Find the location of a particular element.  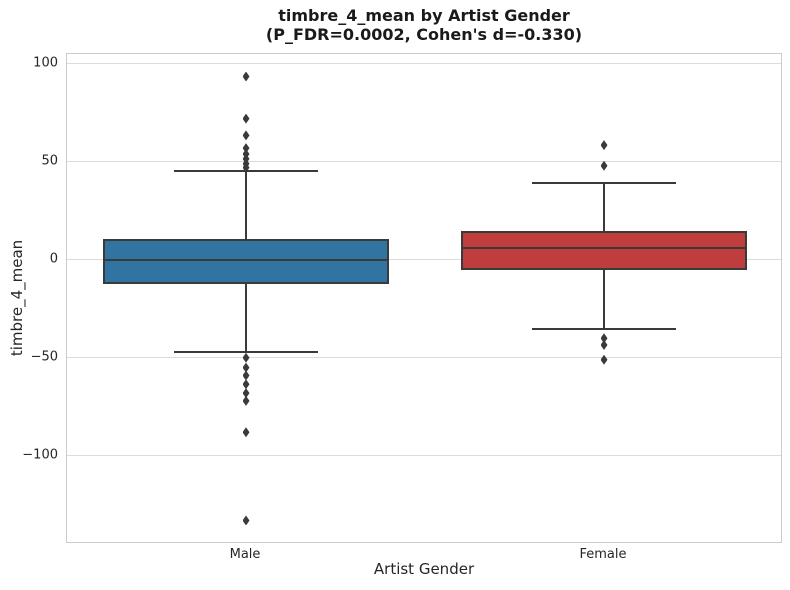

y-tick-label: 0 is located at coordinates (53, 259).